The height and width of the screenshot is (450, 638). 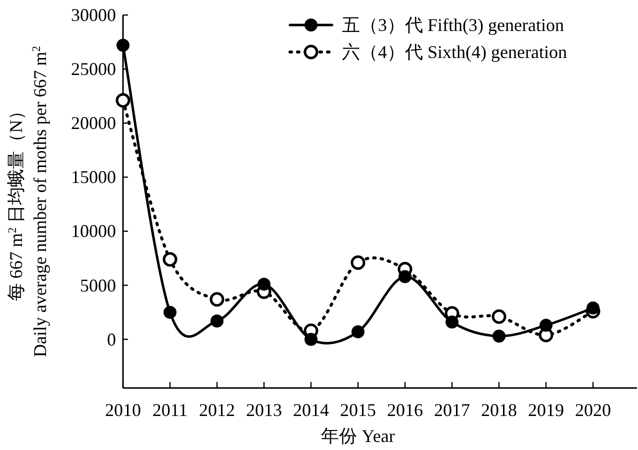 What do you see at coordinates (111, 339) in the screenshot?
I see `y-tick-label: 0` at bounding box center [111, 339].